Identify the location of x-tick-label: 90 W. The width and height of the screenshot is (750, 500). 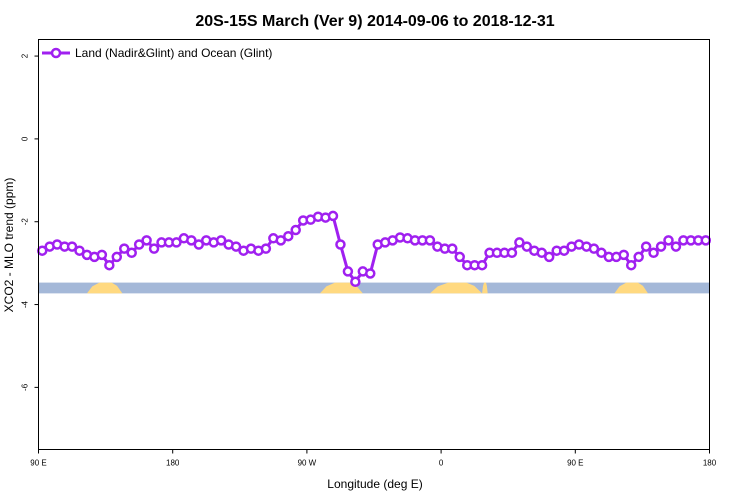
(307, 463).